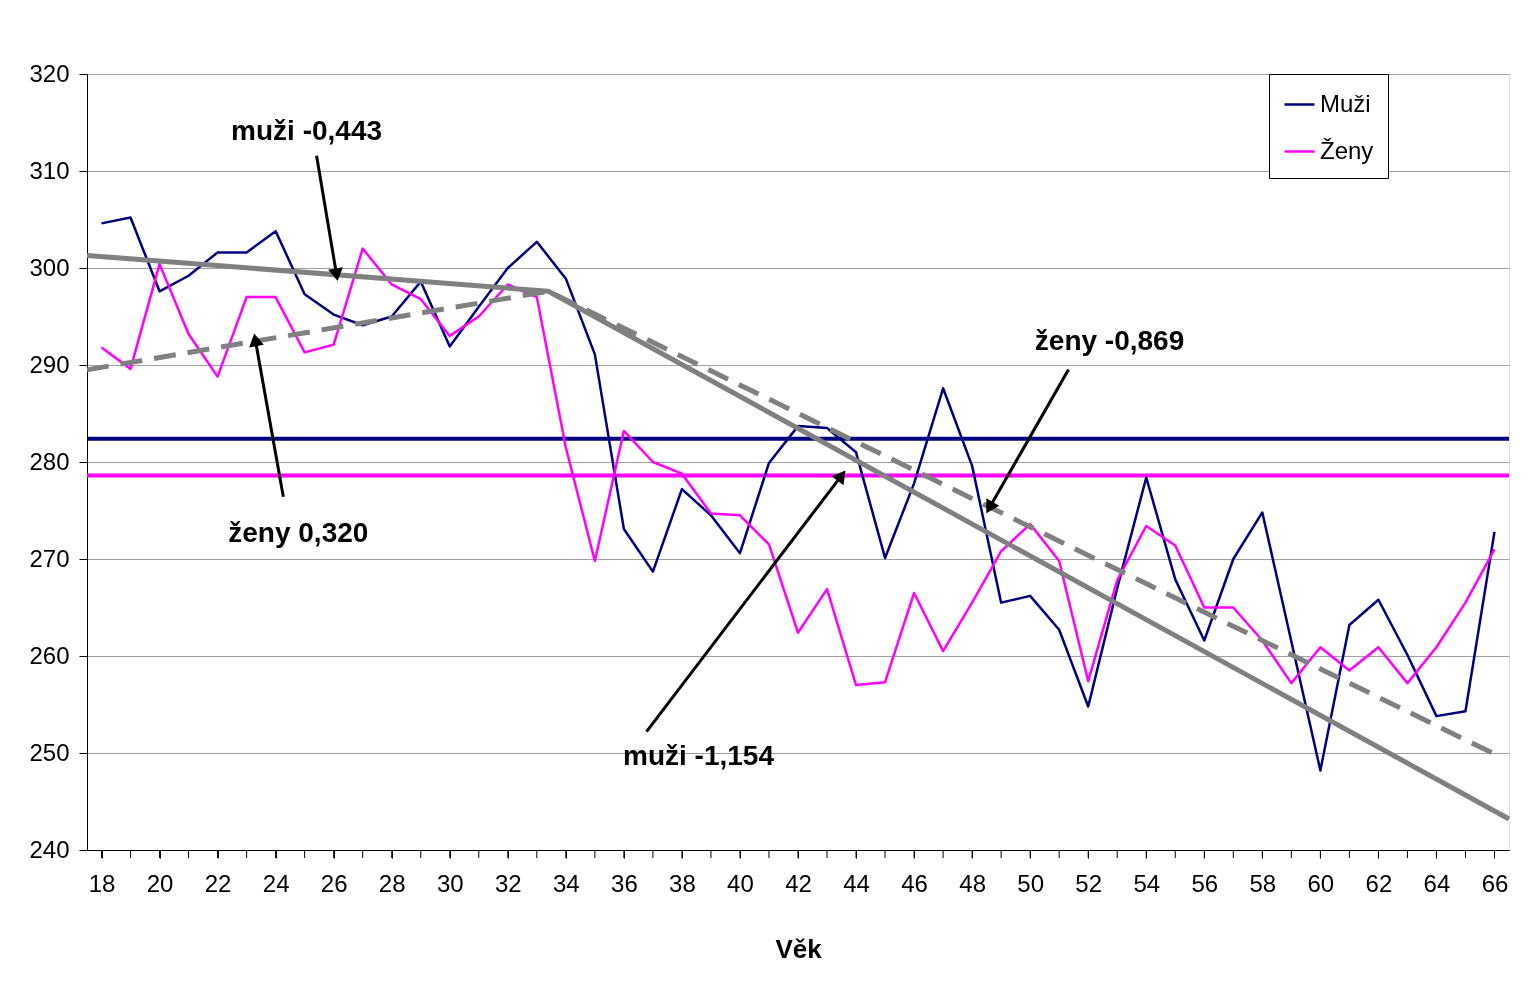 The width and height of the screenshot is (1533, 997). Describe the element at coordinates (49, 849) in the screenshot. I see `y-tick-label: 240` at that location.